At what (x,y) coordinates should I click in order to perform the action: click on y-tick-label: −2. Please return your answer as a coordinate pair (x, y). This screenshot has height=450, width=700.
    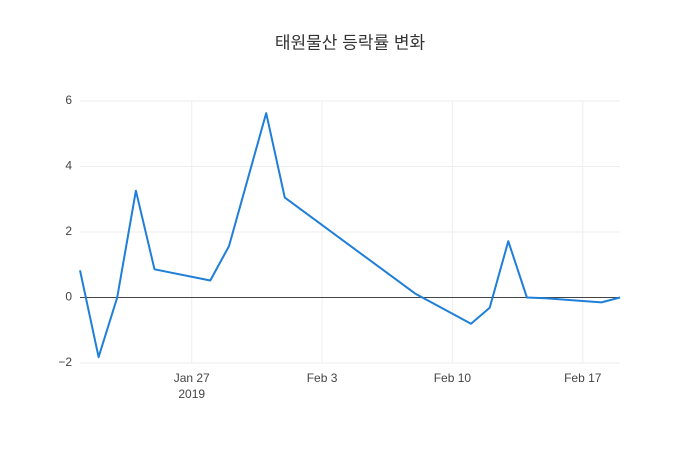
    Looking at the image, I should click on (65, 362).